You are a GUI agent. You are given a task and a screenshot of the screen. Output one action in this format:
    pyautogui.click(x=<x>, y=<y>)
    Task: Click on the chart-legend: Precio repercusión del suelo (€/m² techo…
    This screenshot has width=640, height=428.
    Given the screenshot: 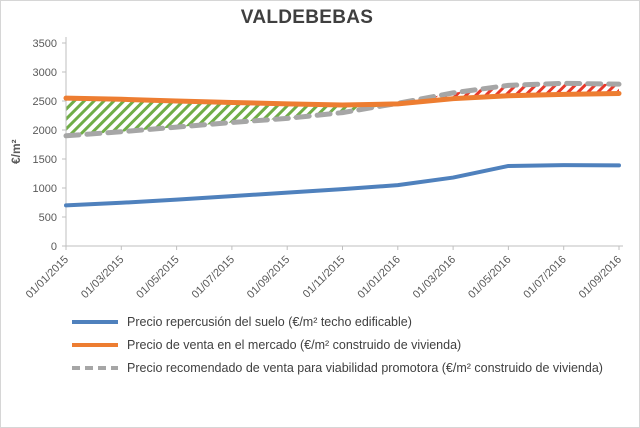 What is the action you would take?
    pyautogui.click(x=337, y=345)
    